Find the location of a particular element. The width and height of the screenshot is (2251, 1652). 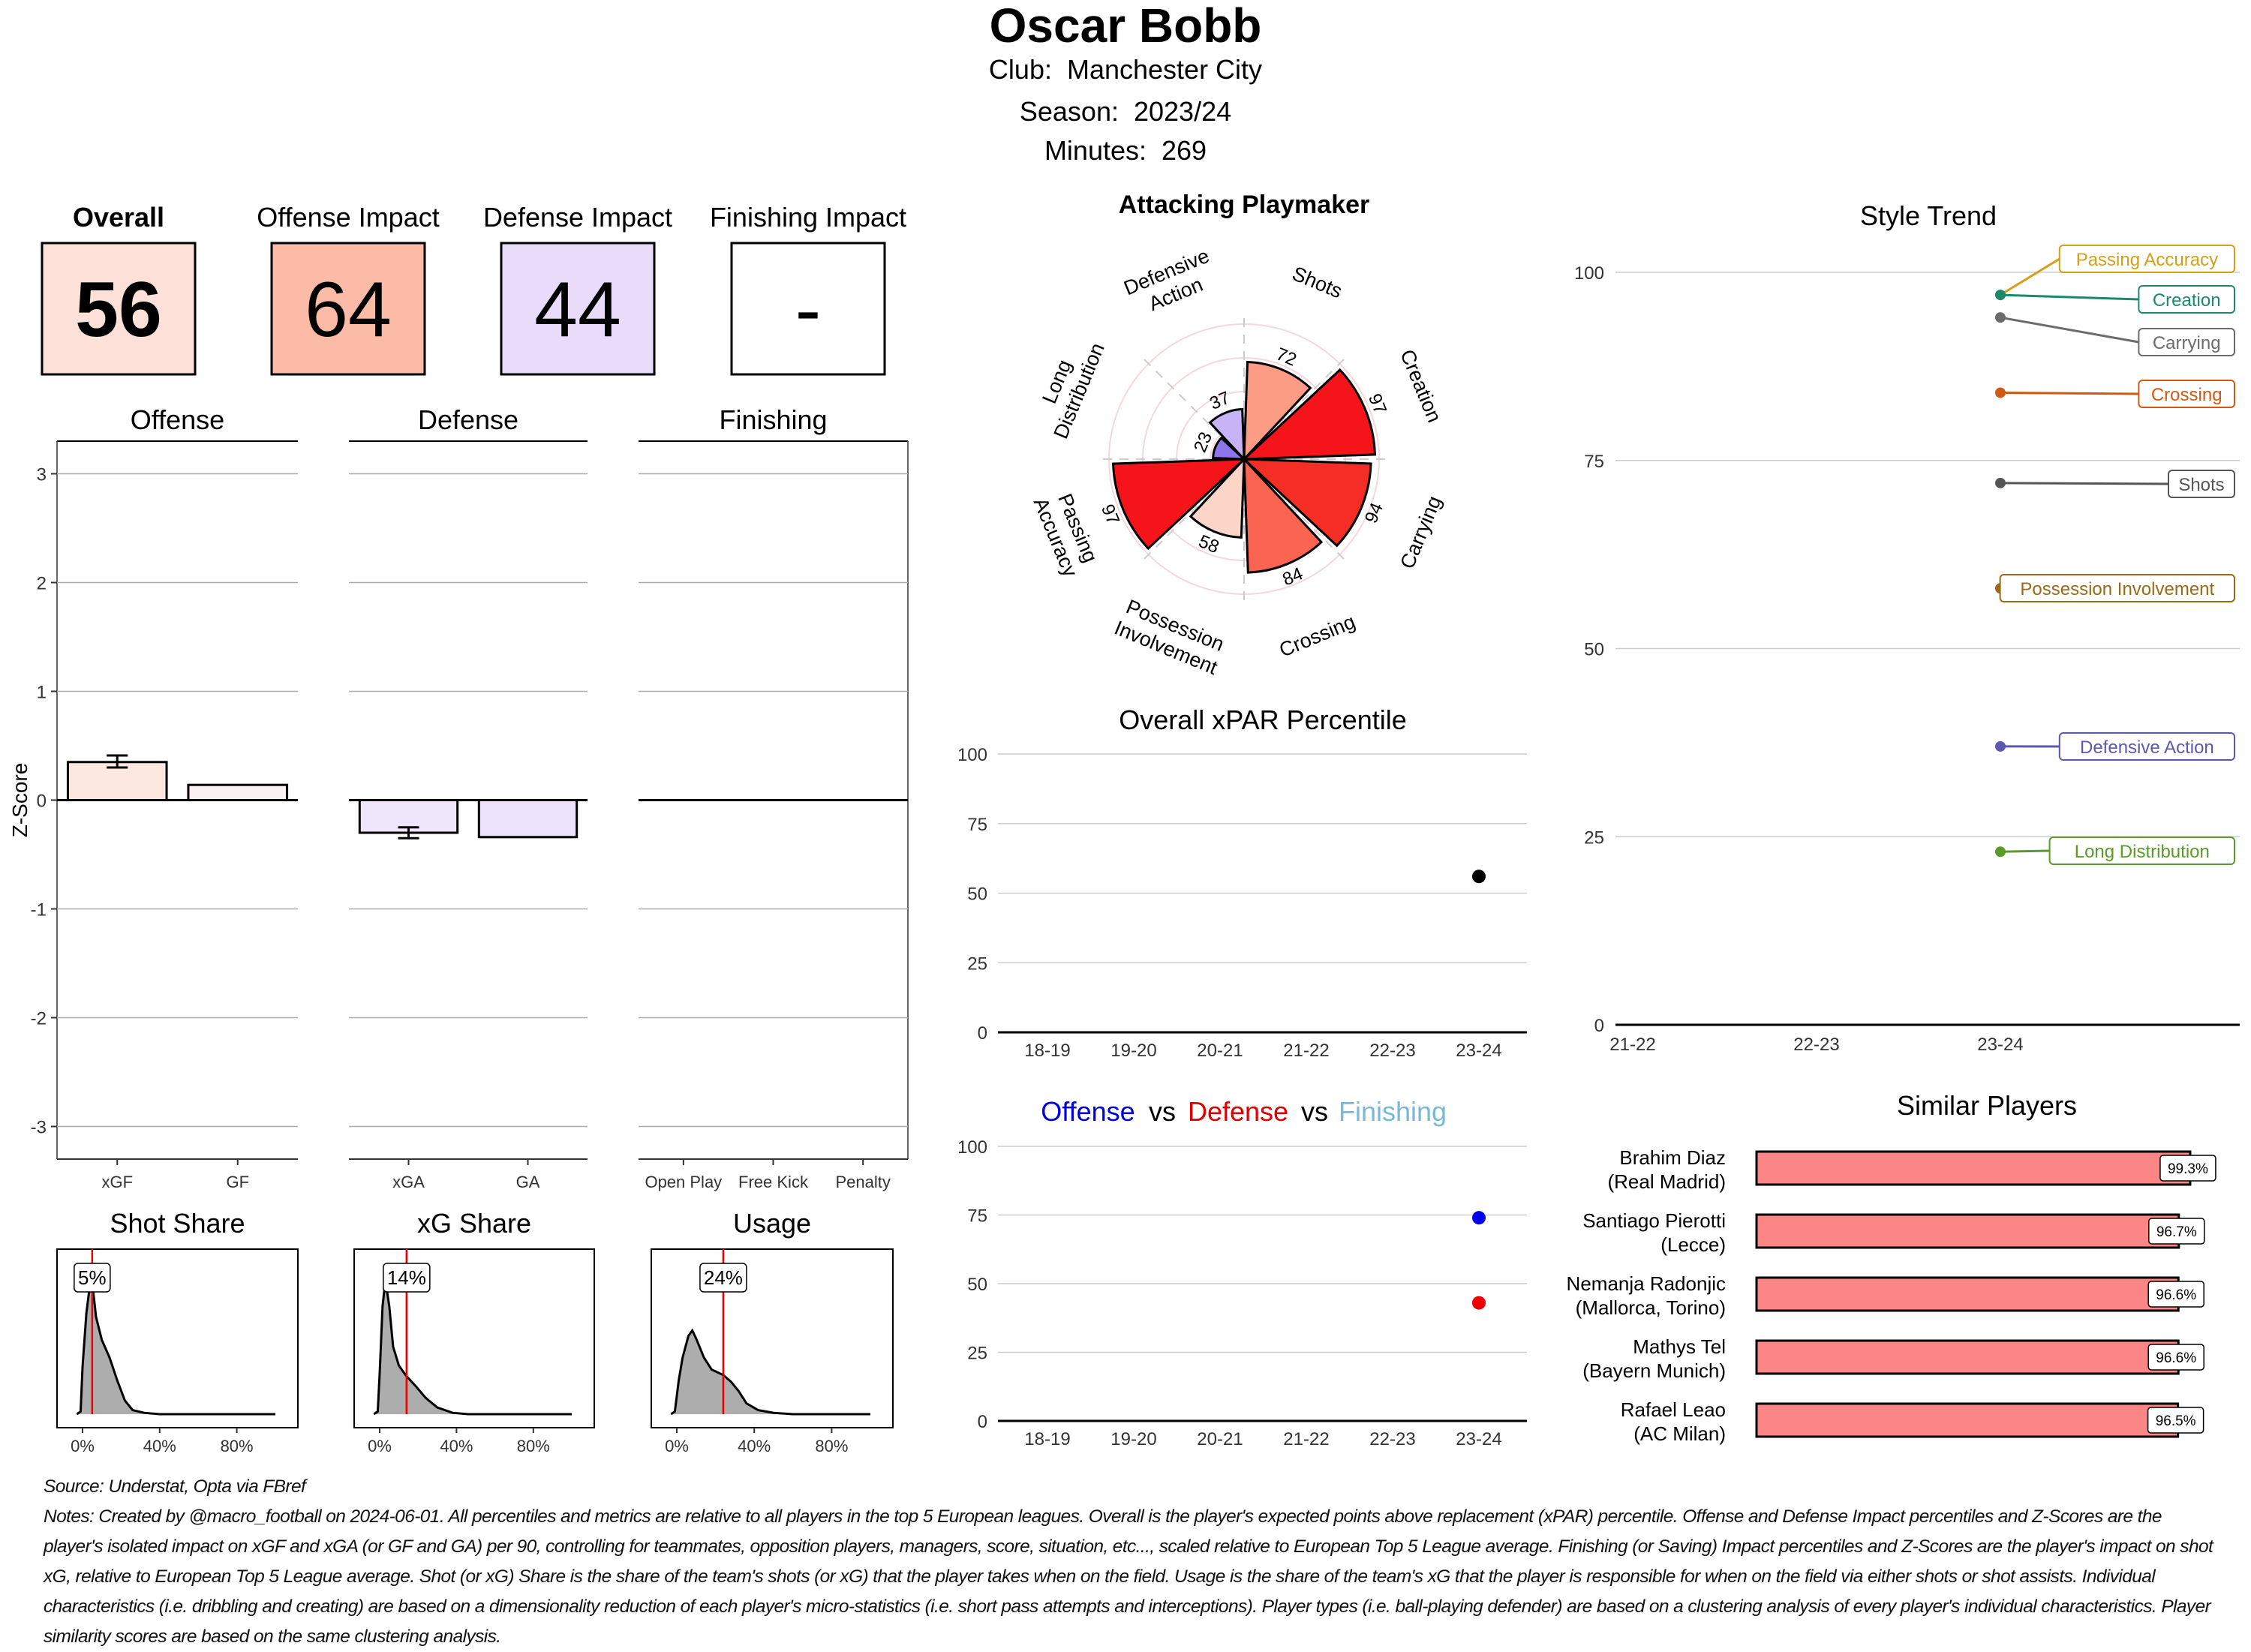

chart-title-part: Finishing is located at coordinates (1393, 1111).